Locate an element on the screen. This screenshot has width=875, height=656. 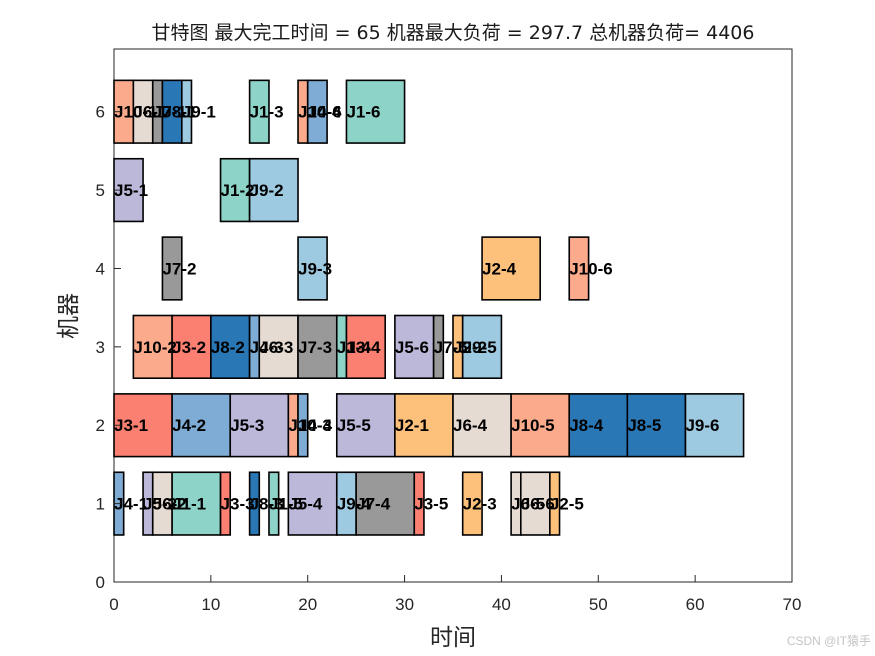
task-label: J3-4 is located at coordinates (363, 347).